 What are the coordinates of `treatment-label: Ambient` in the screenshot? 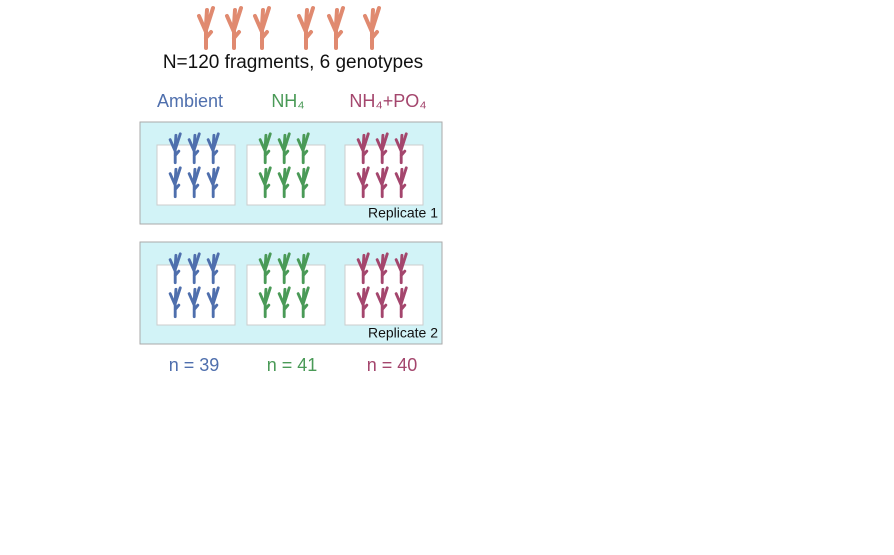 It's located at (190, 101).